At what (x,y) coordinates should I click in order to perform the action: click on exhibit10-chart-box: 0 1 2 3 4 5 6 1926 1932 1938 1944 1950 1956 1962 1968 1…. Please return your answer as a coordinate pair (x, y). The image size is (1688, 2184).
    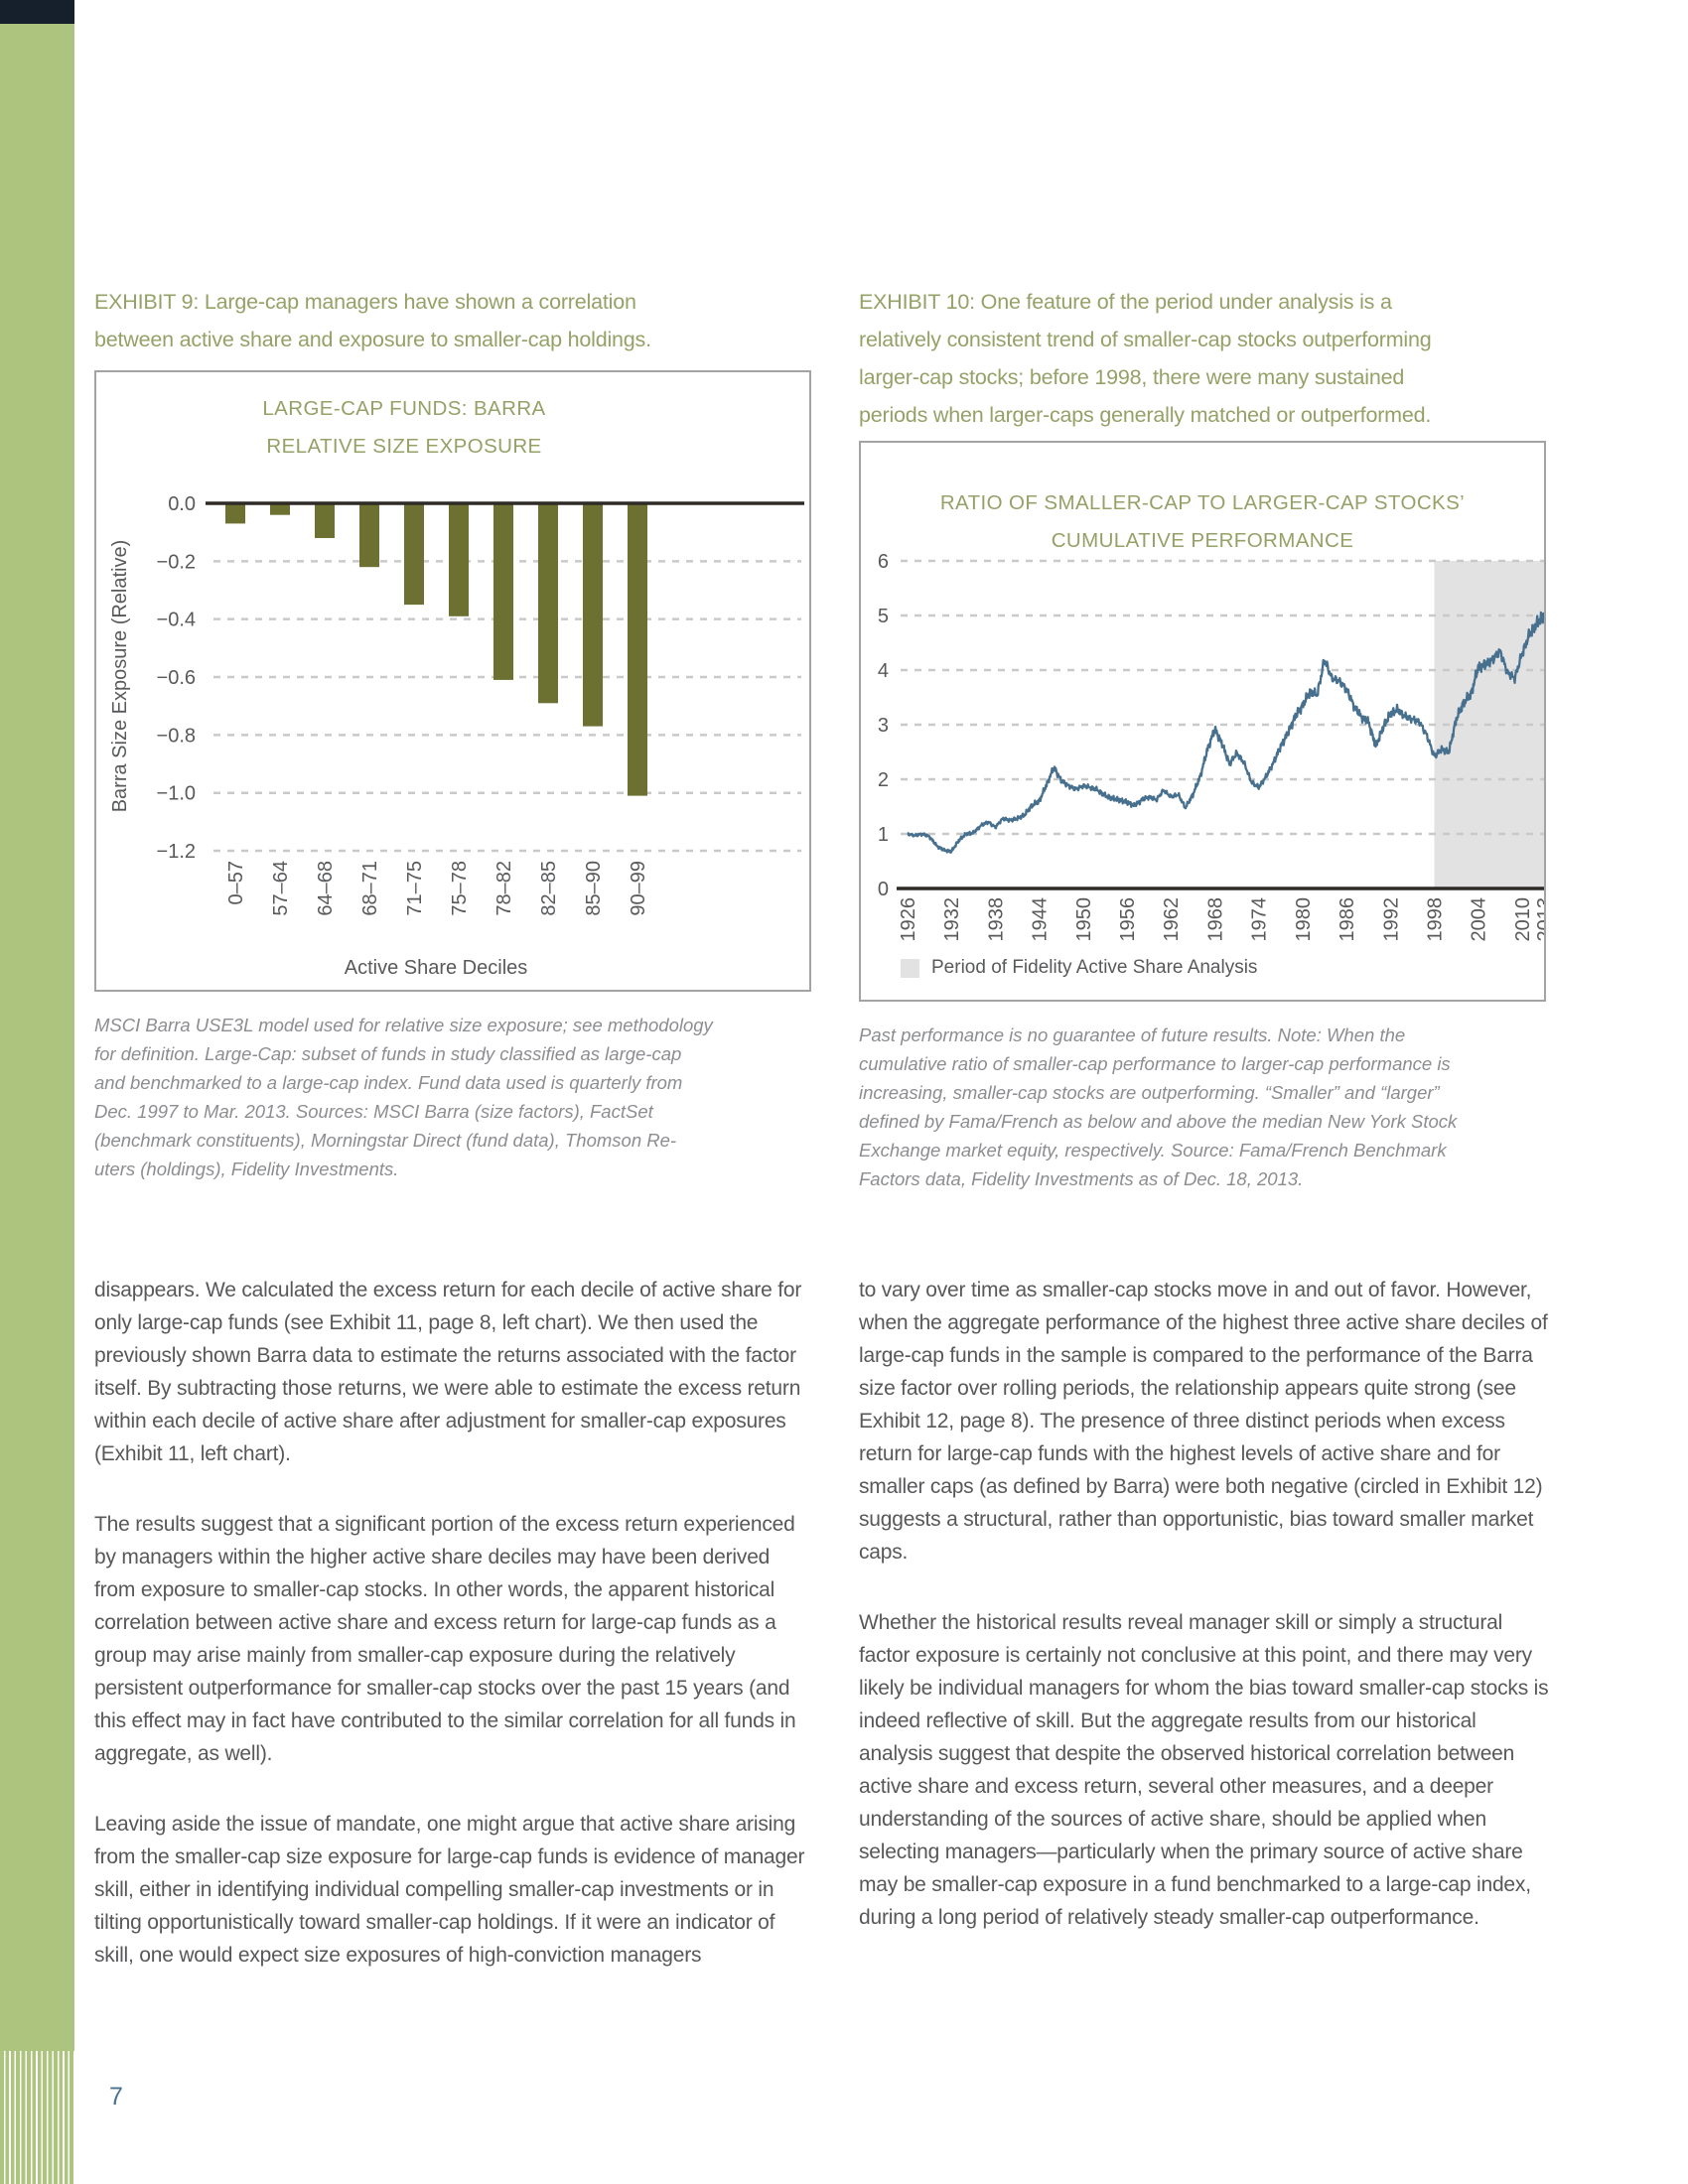
    Looking at the image, I should click on (1207, 723).